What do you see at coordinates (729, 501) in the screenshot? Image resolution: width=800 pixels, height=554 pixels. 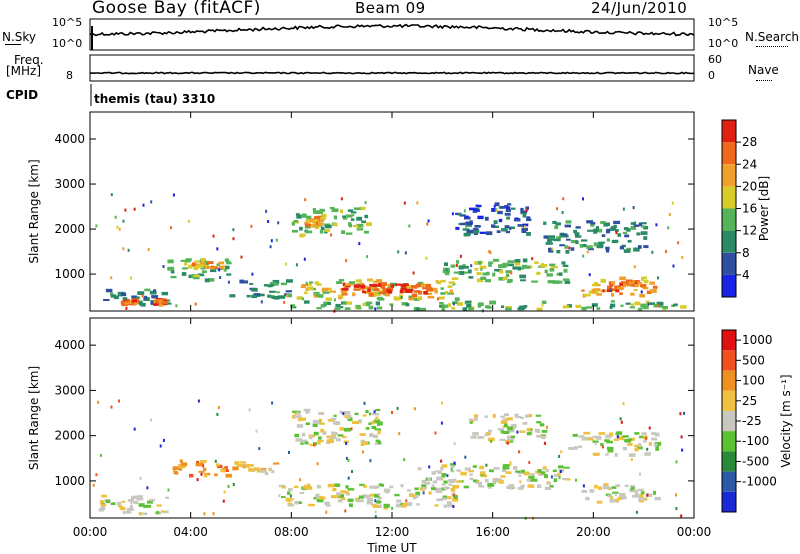 I see `velocity-colorbar-swatch` at bounding box center [729, 501].